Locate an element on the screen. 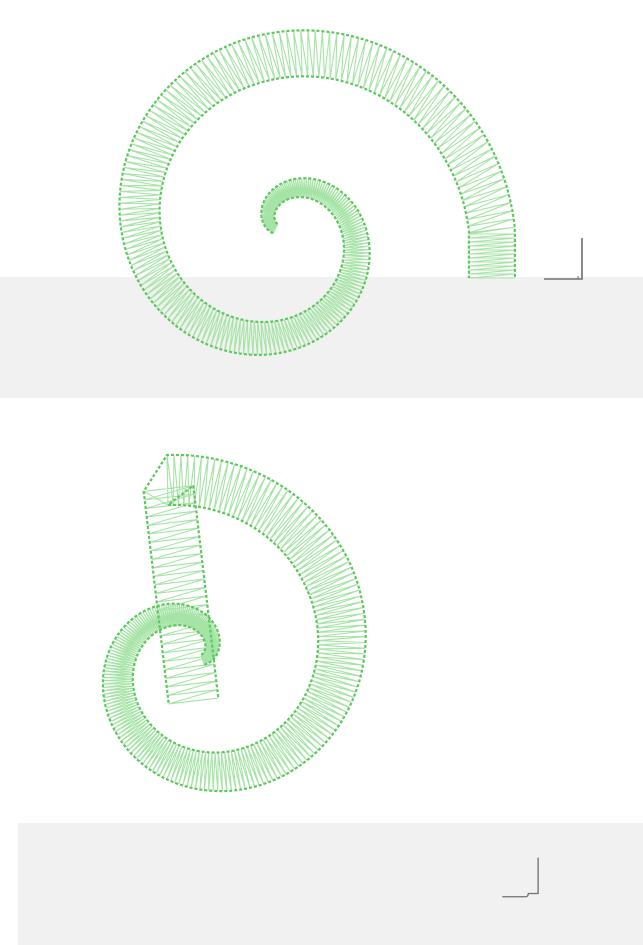 This screenshot has height=945, width=643. satin-stitch-fill is located at coordinates (234, 623).